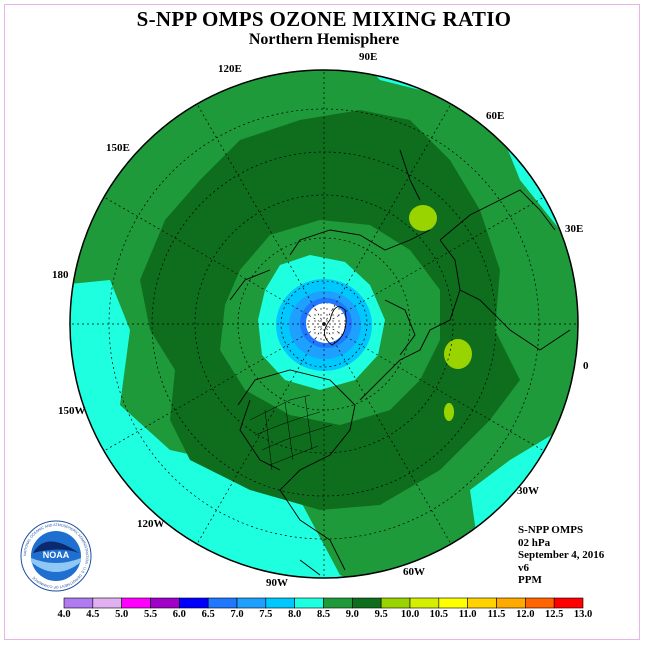  I want to click on colorbar-label: 6.5, so click(208, 614).